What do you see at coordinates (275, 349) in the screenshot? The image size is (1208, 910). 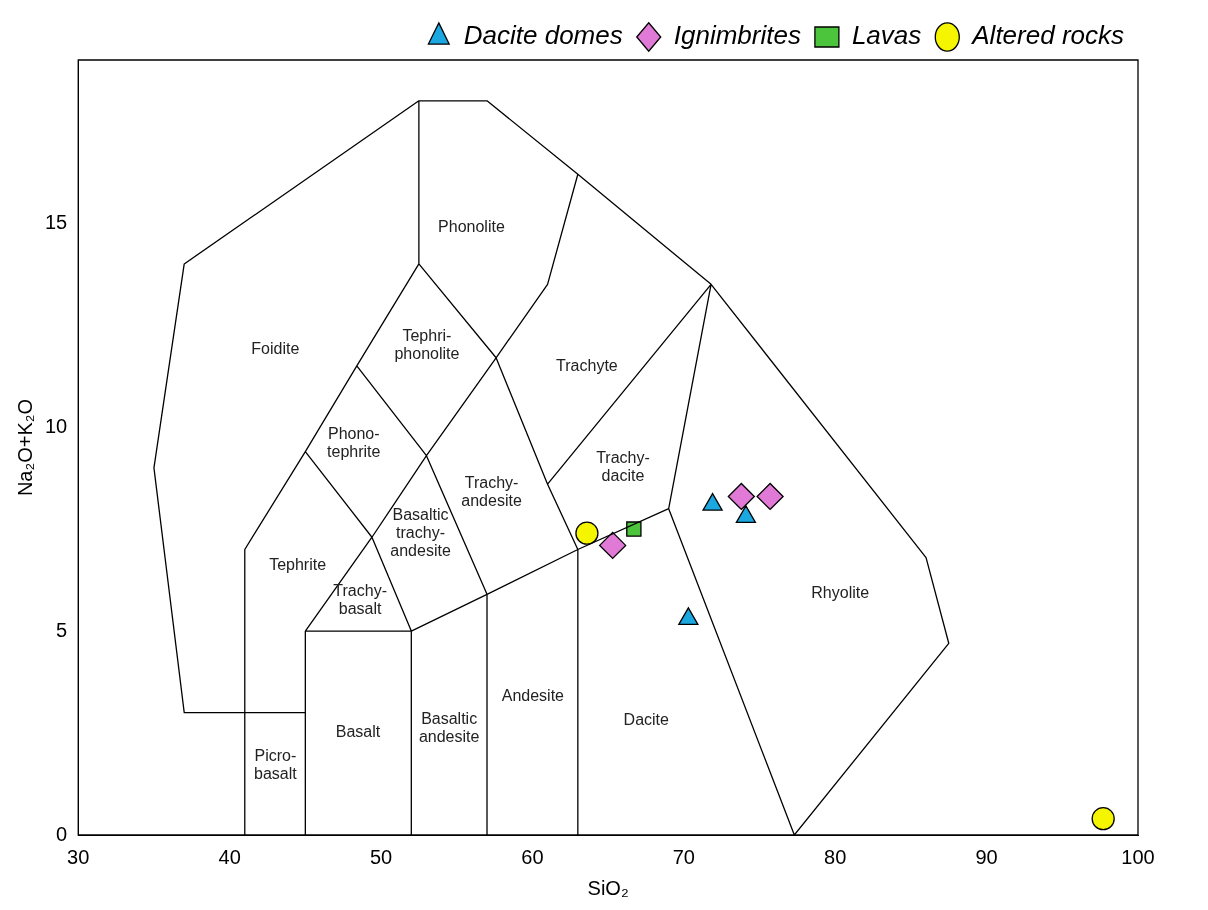 I see `annotation: Foidite` at bounding box center [275, 349].